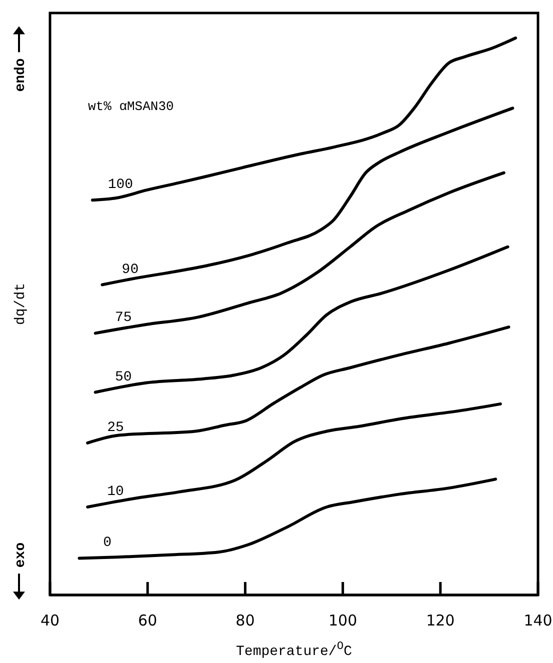 The width and height of the screenshot is (553, 663). I want to click on series-label: 100, so click(121, 185).